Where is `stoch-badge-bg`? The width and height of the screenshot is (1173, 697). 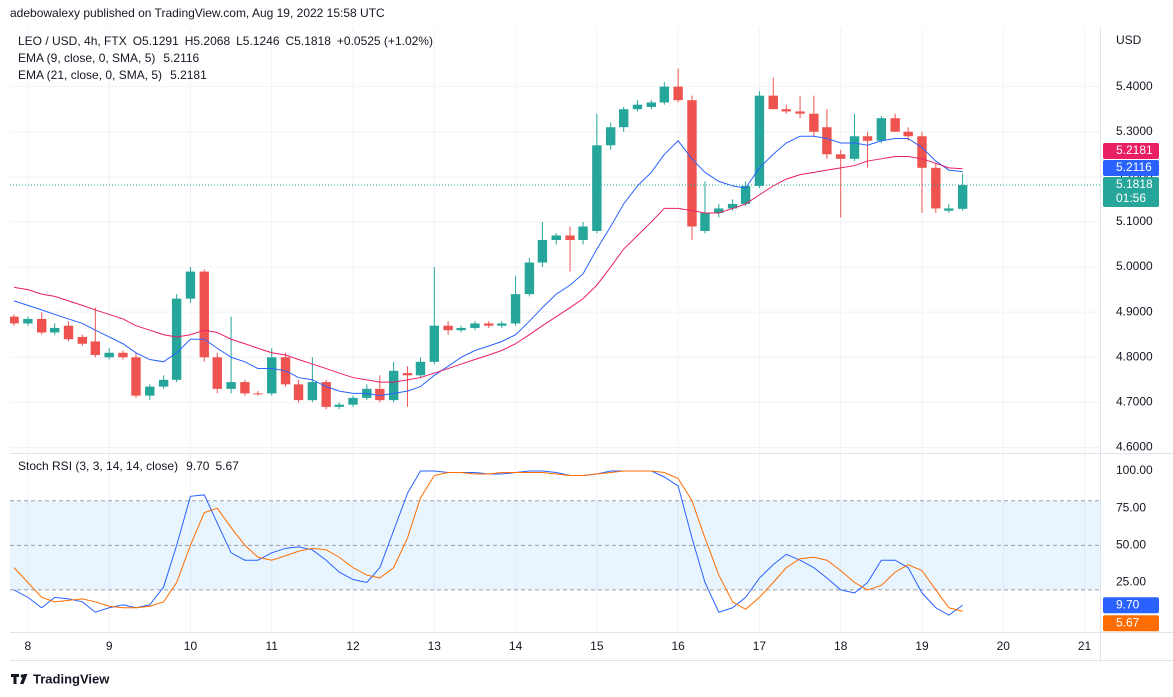
stoch-badge-bg is located at coordinates (1131, 605).